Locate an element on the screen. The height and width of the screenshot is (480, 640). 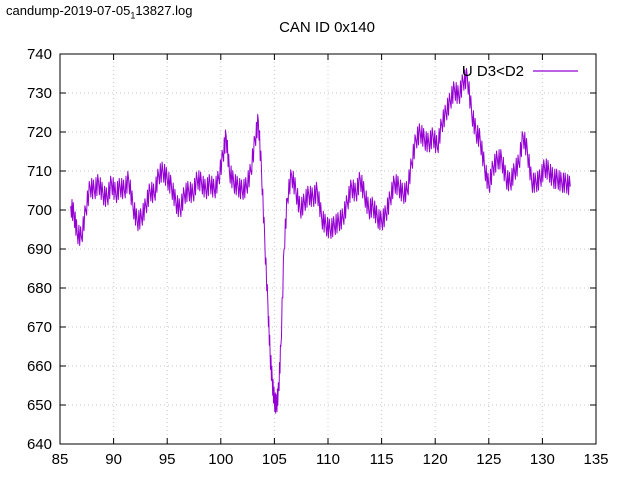
y-tick-label: 740 is located at coordinates (39, 54).